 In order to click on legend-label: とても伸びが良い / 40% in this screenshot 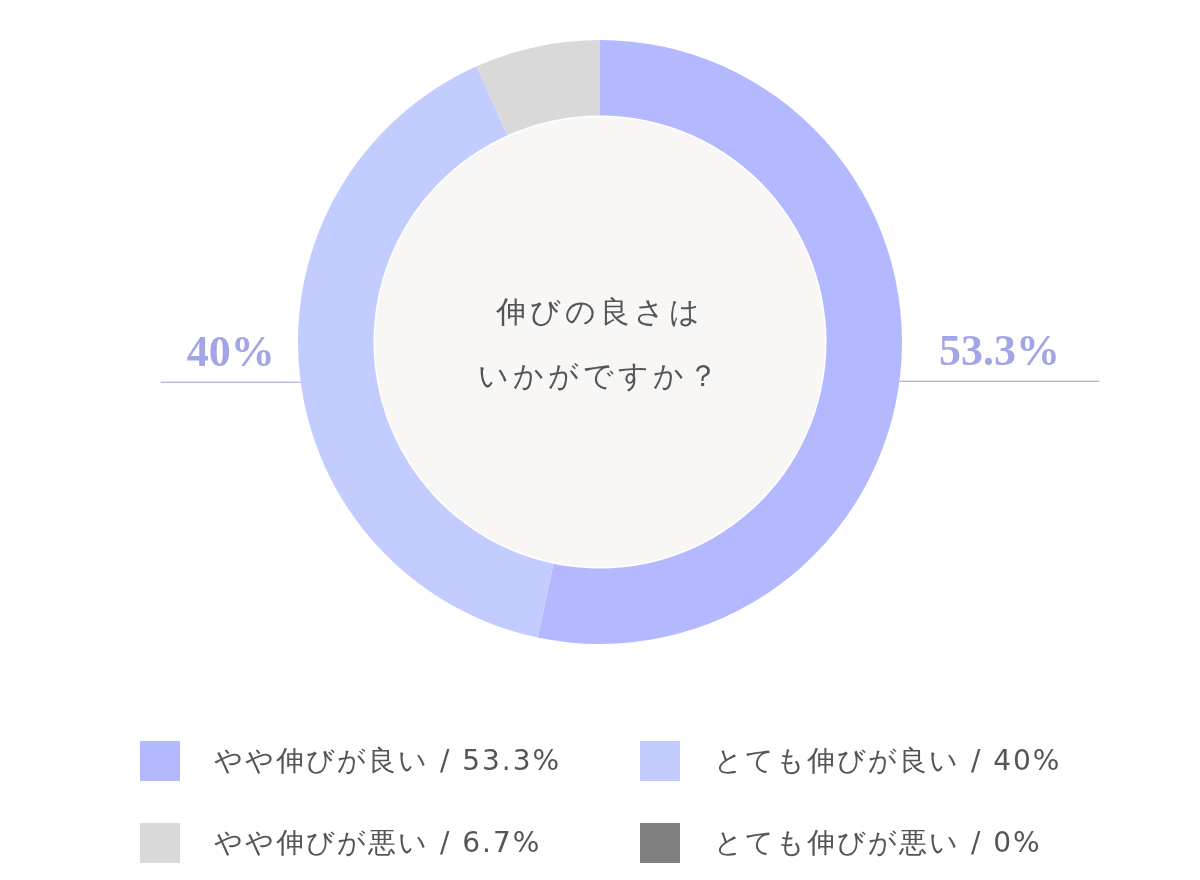, I will do `click(888, 761)`.